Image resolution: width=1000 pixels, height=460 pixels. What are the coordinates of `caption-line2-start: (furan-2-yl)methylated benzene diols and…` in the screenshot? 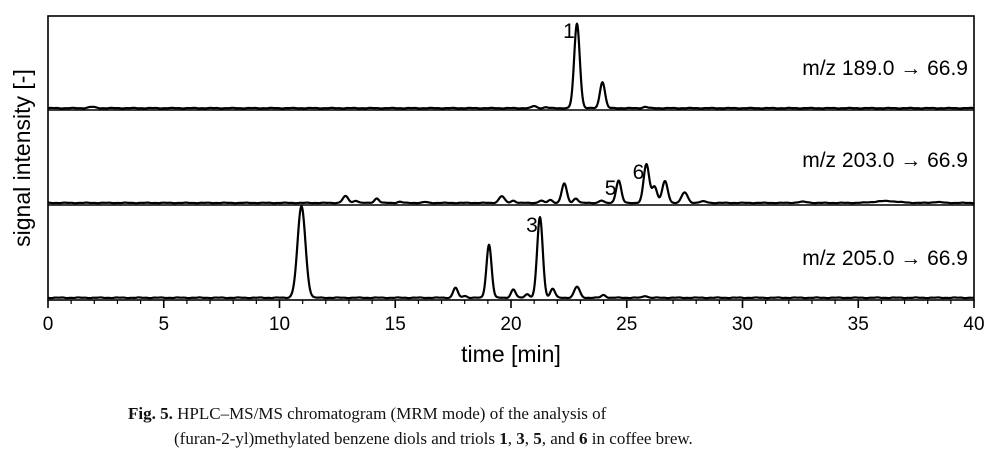 It's located at (337, 438).